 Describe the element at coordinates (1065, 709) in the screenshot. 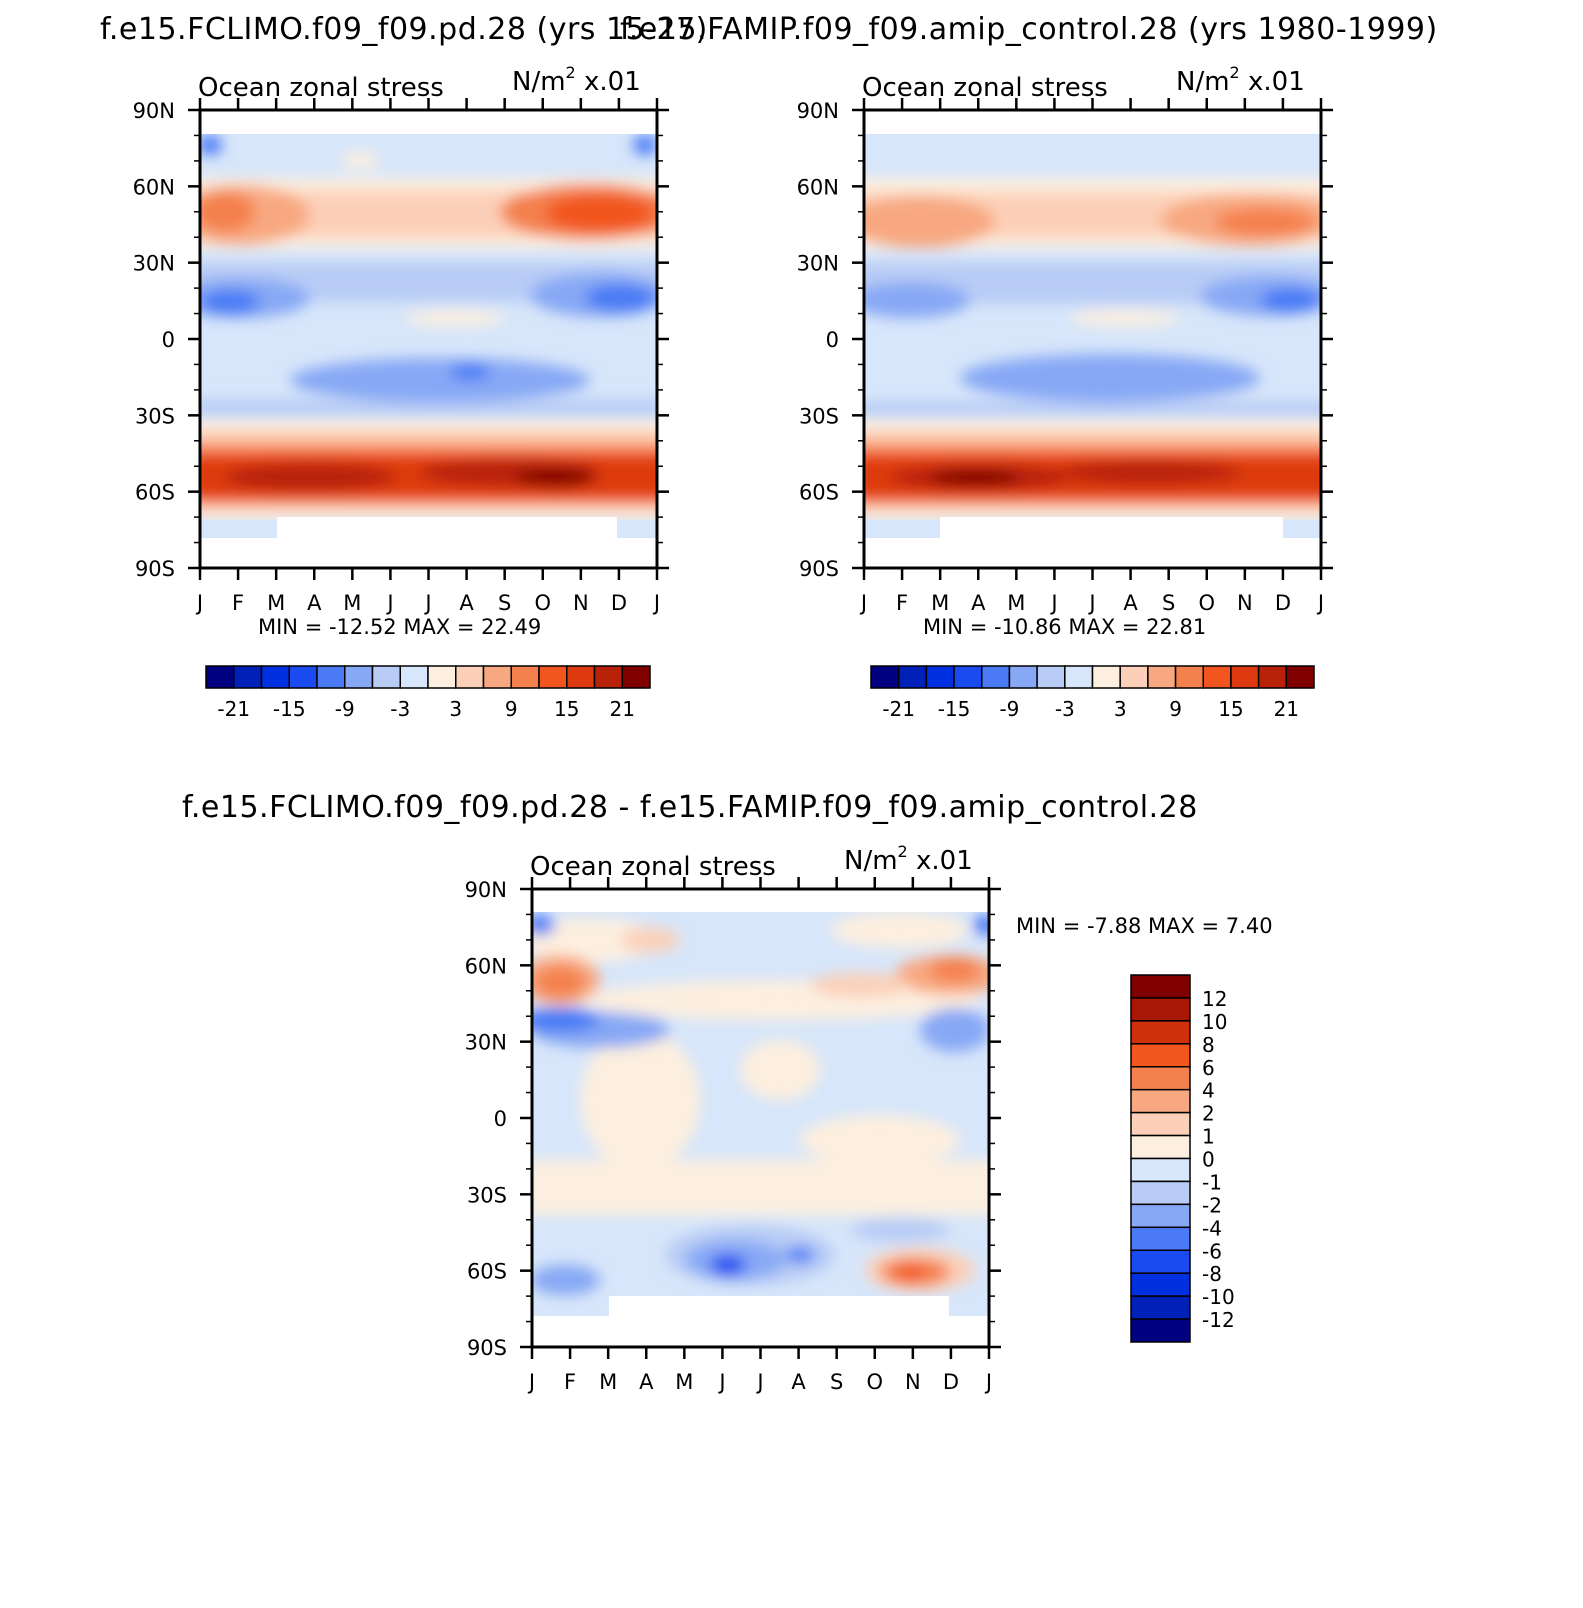

I see `famip-colorbar-label: -3` at that location.